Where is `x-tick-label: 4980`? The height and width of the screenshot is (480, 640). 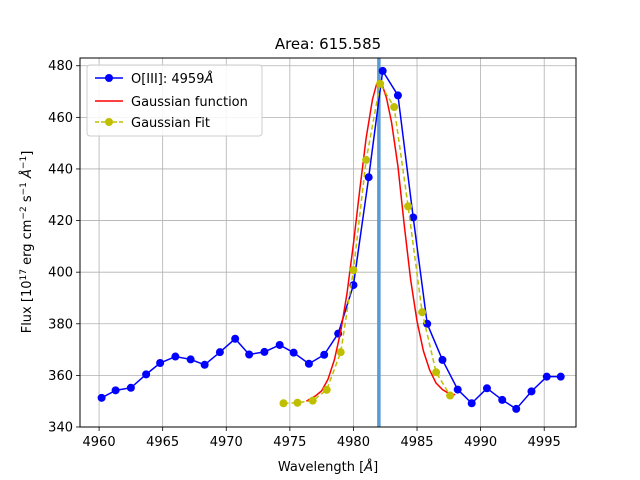 x-tick-label: 4980 is located at coordinates (353, 442).